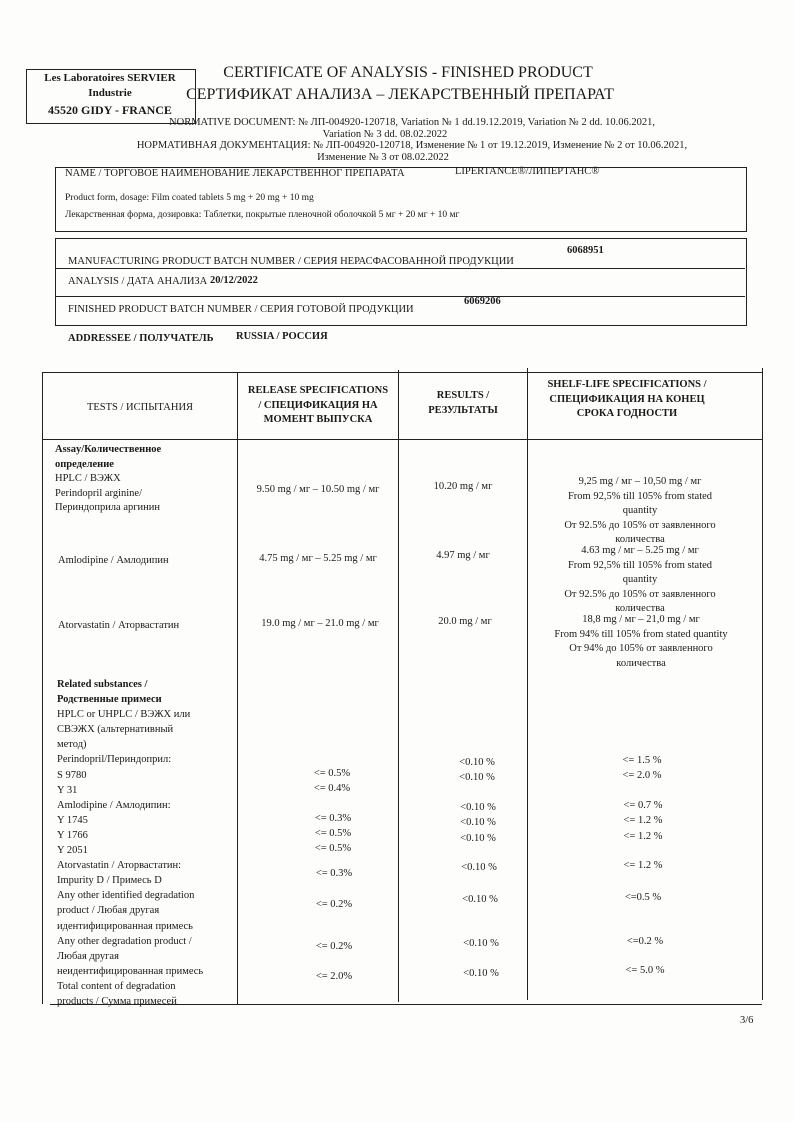  Describe the element at coordinates (477, 777) in the screenshot. I see `result-y31: <0.10 %` at that location.